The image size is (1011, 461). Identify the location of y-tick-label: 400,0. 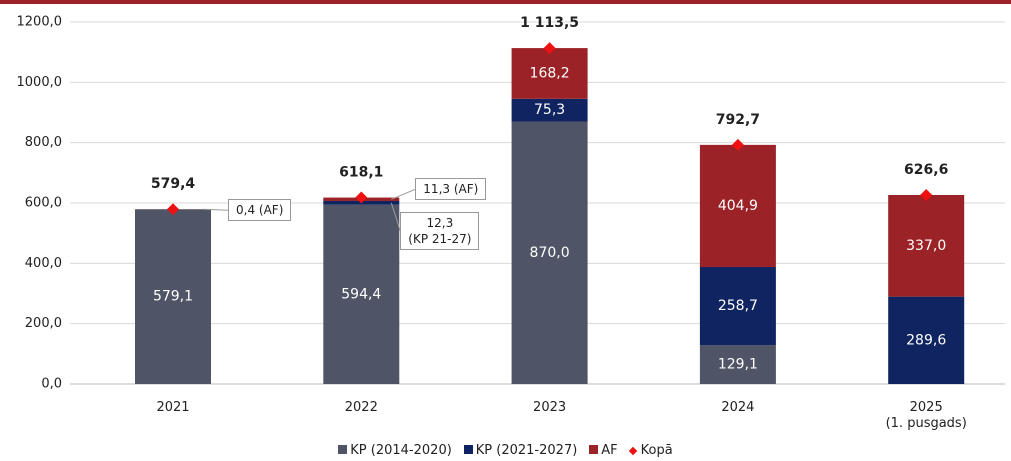
(43, 263).